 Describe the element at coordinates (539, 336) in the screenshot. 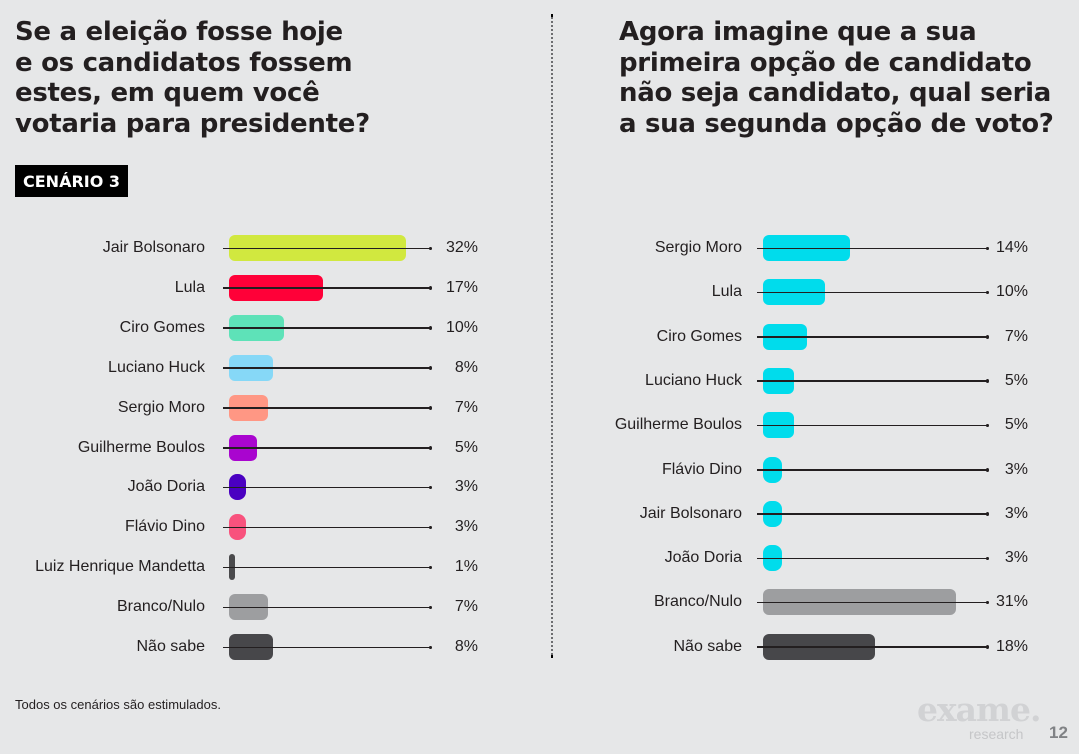

I see `bar-row: Ciro Gomes 7%` at that location.